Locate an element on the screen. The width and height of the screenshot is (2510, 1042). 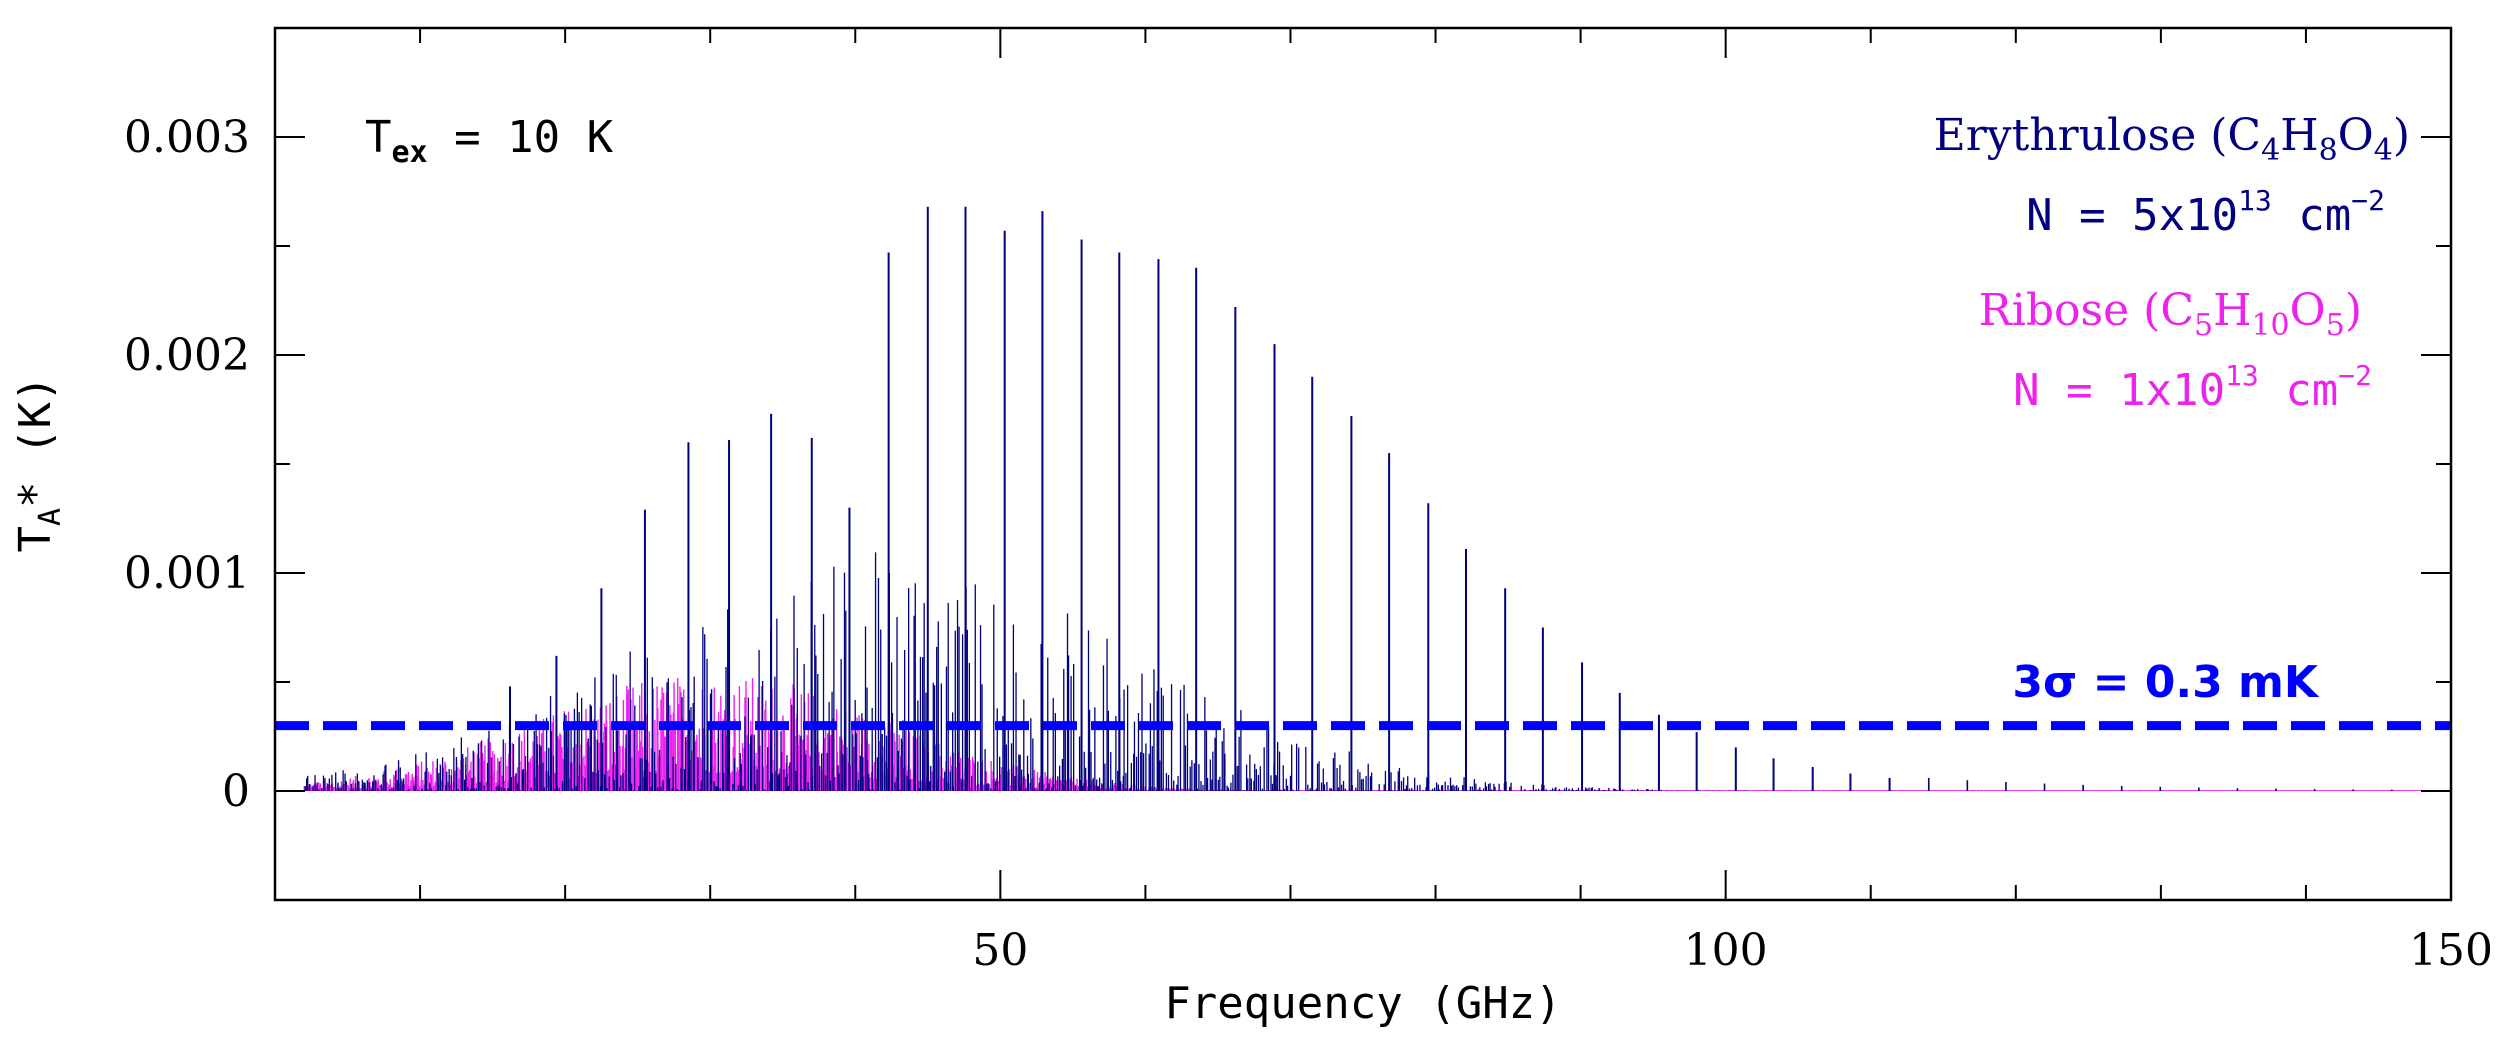
y-tick-label: 0 is located at coordinates (236, 791).